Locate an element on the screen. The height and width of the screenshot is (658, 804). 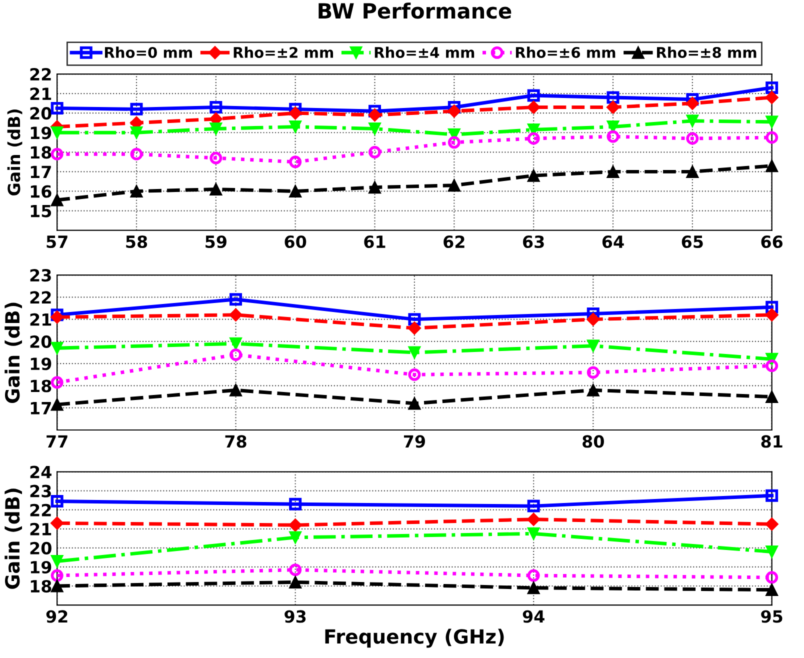
chart-title: BW Performance is located at coordinates (415, 10).